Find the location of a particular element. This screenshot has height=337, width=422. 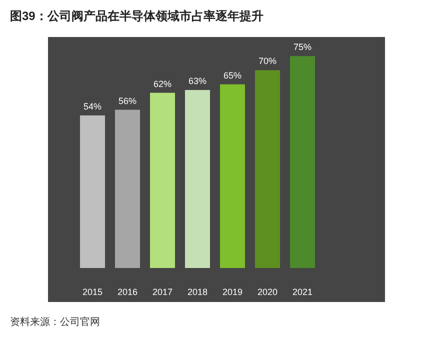

chart-title: 图39：公司阀产品在半导体领域市占率逐年提升 is located at coordinates (137, 16).